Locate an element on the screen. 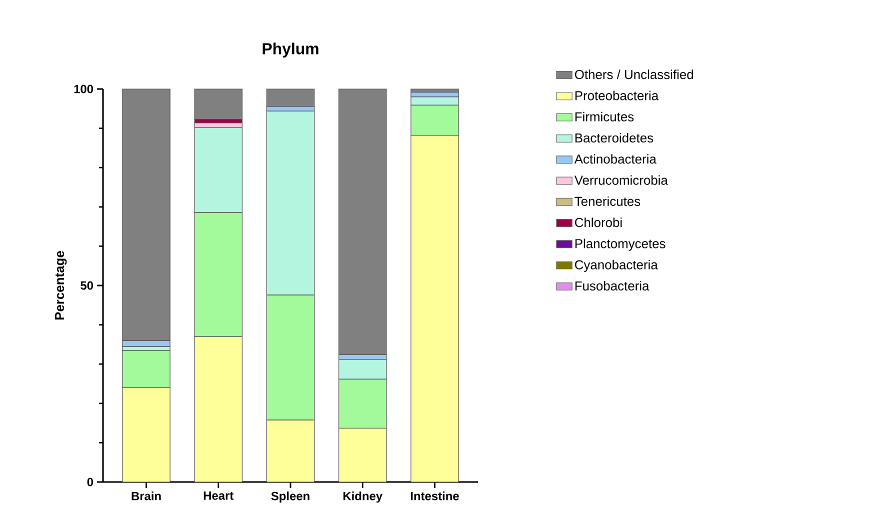  y-tick-label: 0 is located at coordinates (90, 482).